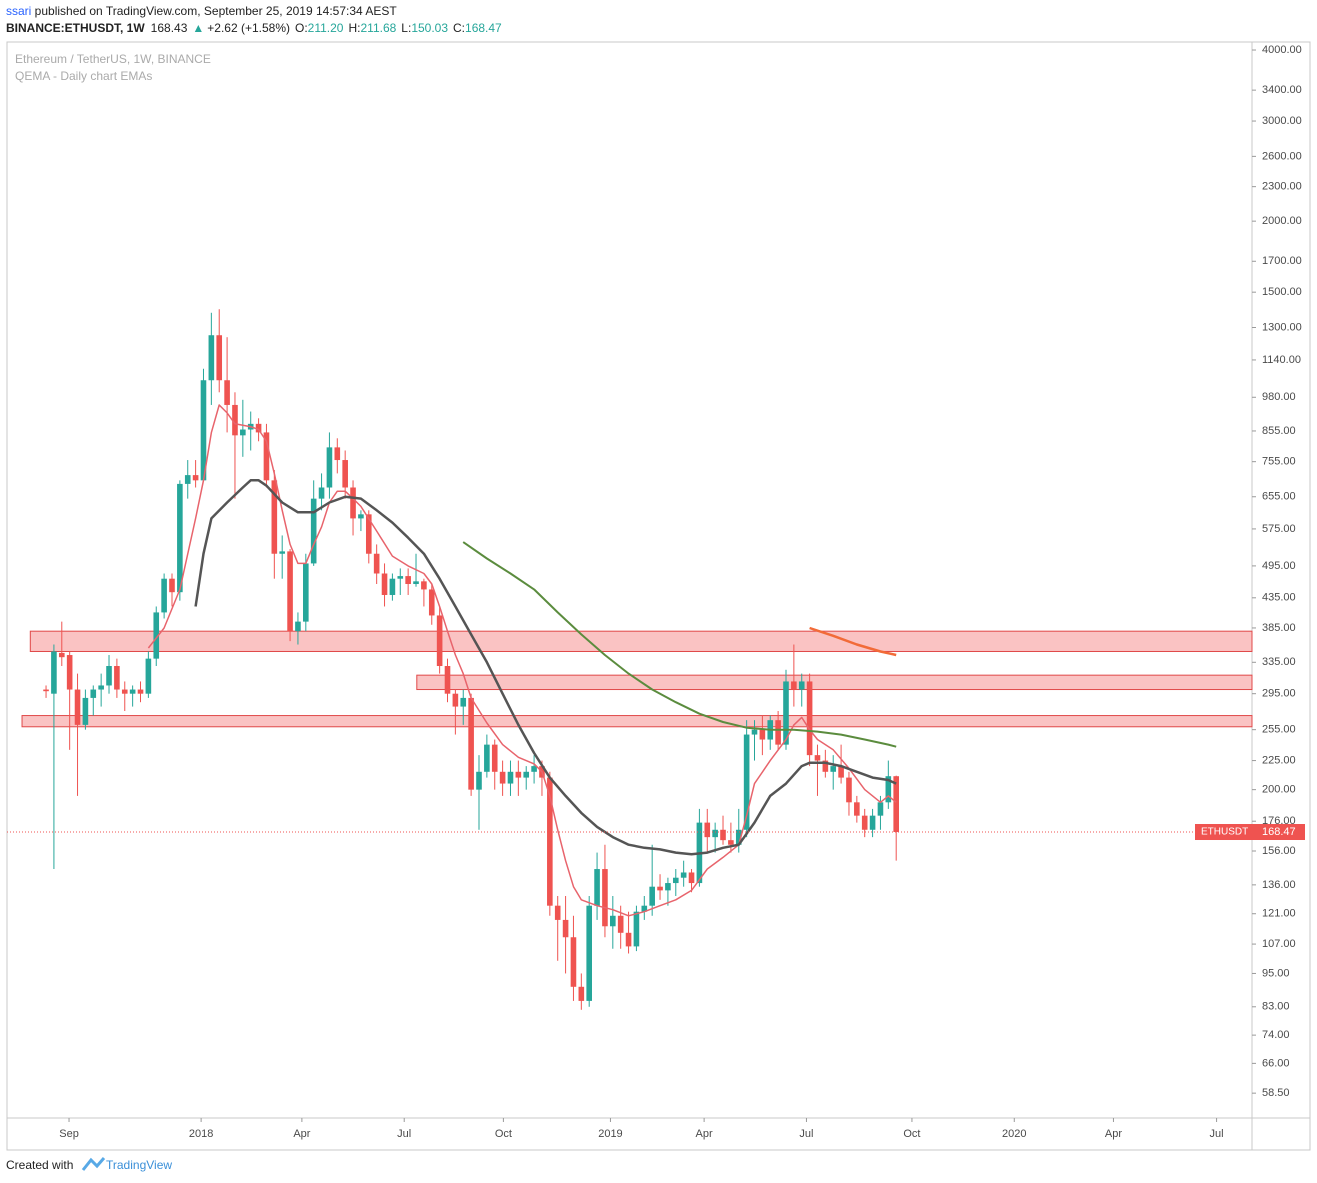  What do you see at coordinates (83, 76) in the screenshot?
I see `legend-indicator: QEMA - Daily chart EMAs` at bounding box center [83, 76].